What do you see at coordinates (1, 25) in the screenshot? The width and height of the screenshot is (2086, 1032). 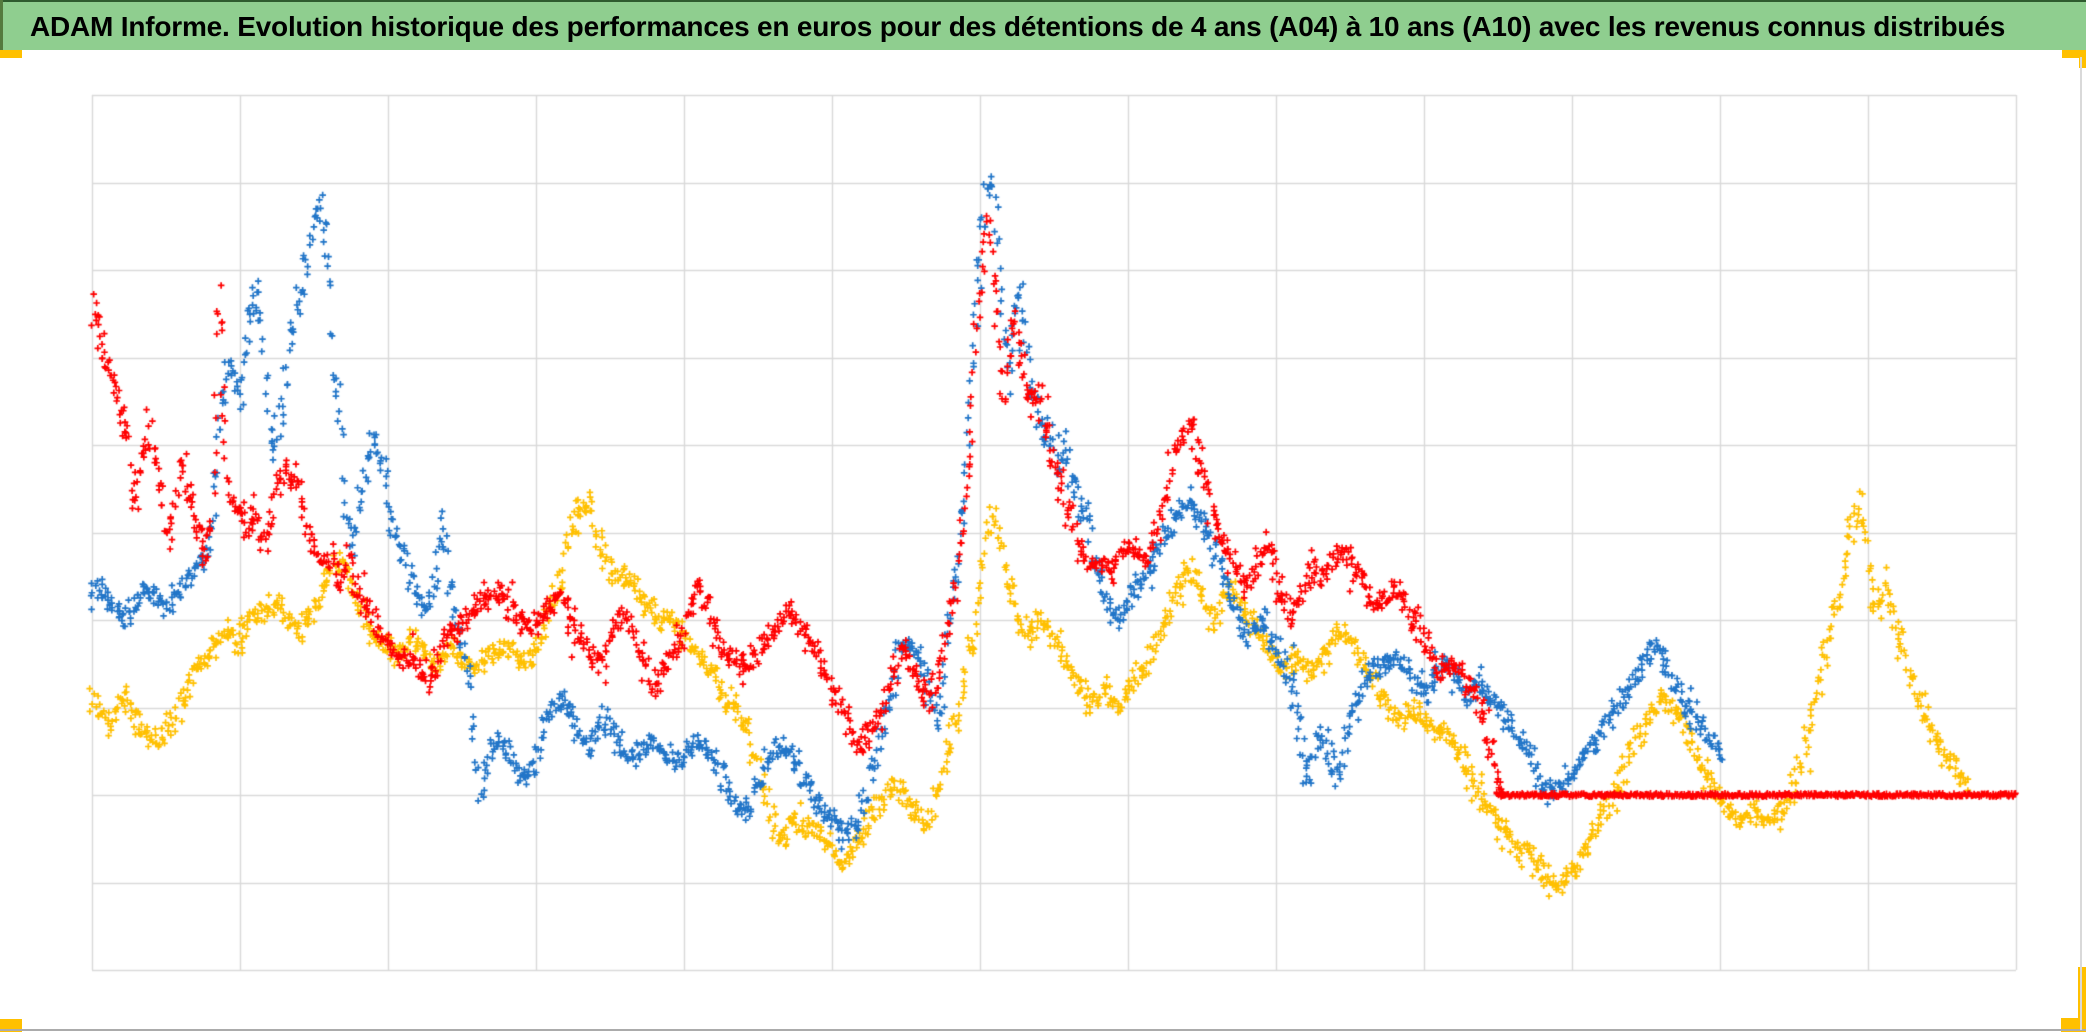 I see `title-bar-left-edge` at bounding box center [1, 25].